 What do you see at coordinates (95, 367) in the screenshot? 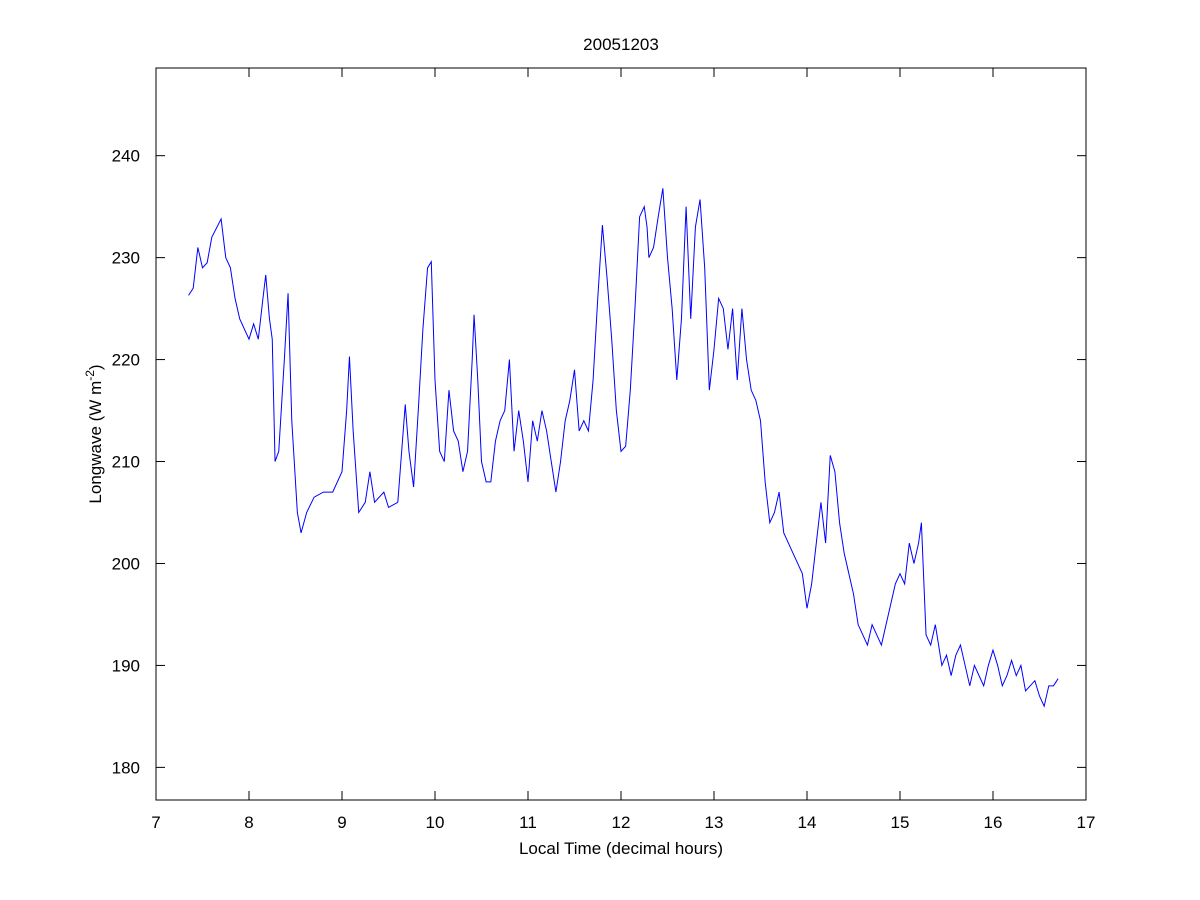
I see `y-axis-label-end: )` at bounding box center [95, 367].